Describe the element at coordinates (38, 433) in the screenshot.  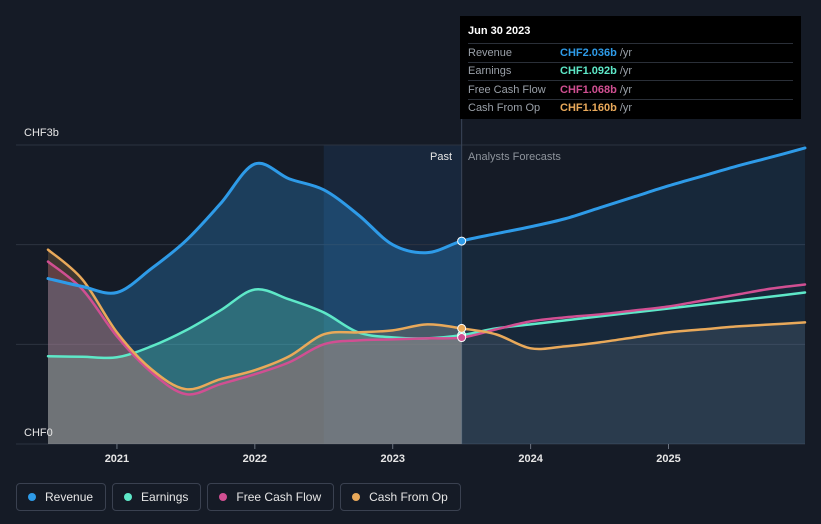
I see `y-axis-label-bottom: CHF0` at that location.